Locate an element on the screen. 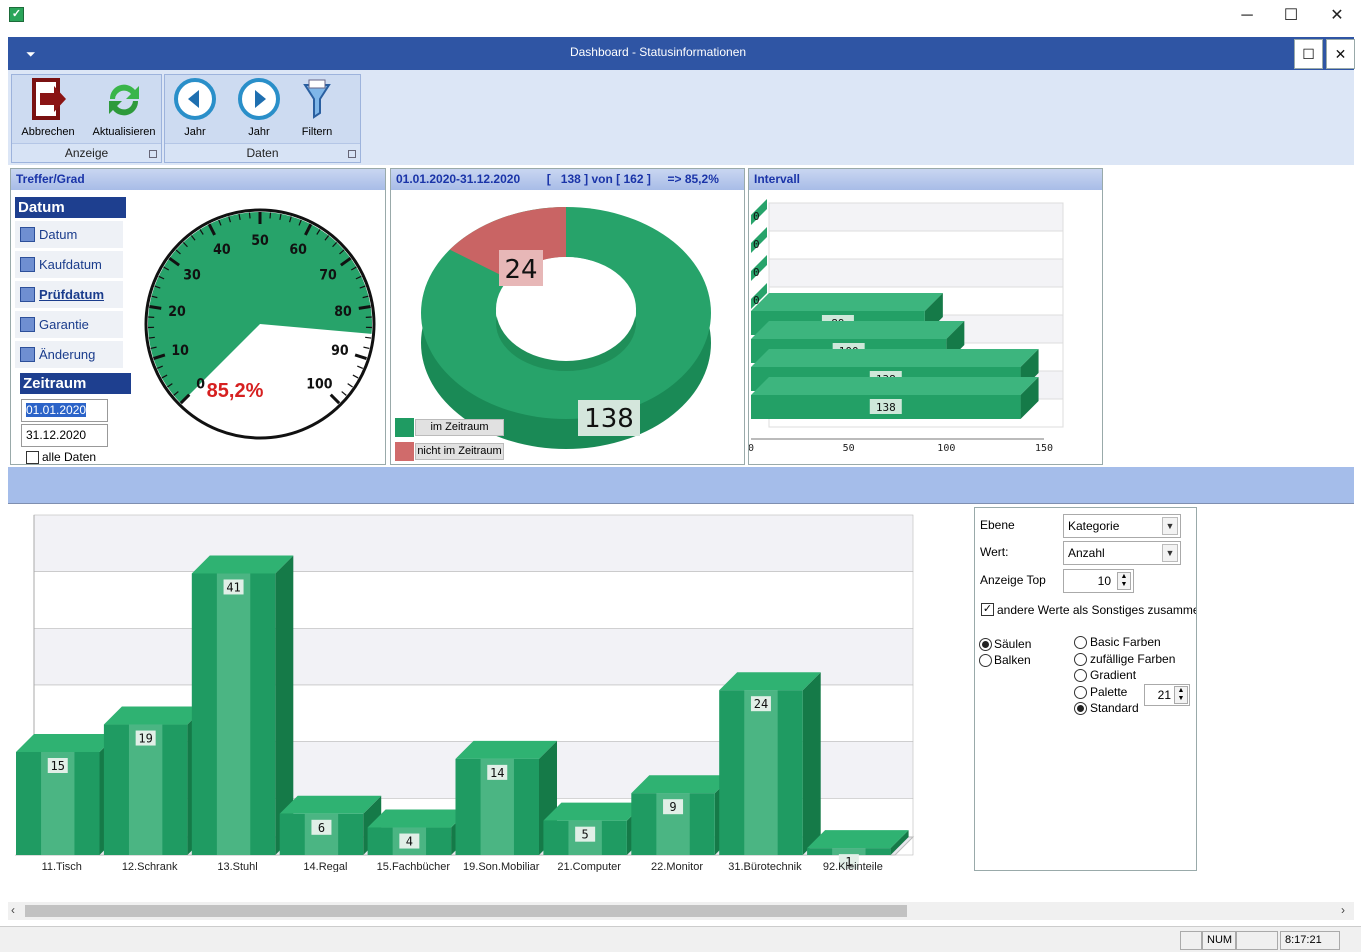  window-titlebar: ✓ ─ ☐ ✕ is located at coordinates (680, 15).